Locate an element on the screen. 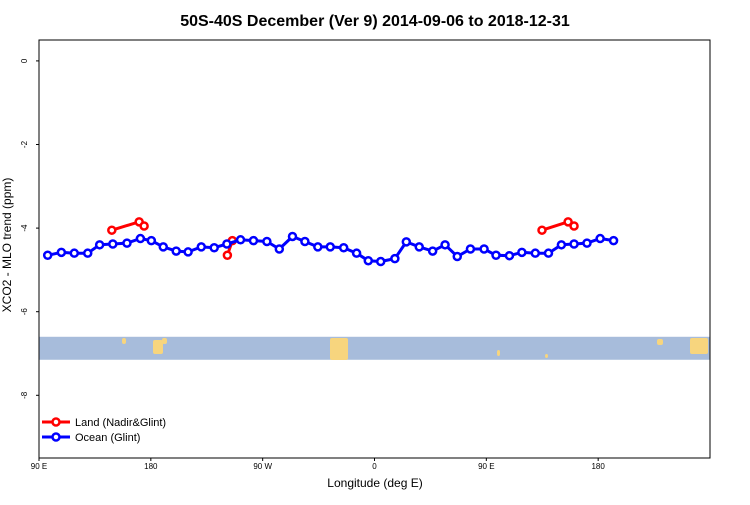 The height and width of the screenshot is (505, 750). legend-label-0: Land (Nadir&Glint) is located at coordinates (120, 423).